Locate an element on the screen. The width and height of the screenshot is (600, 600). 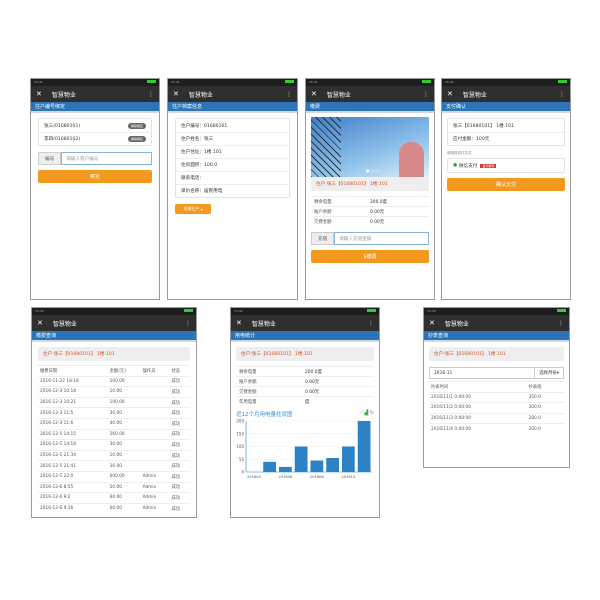
list-item: 张三(01680101) 解除绑定 is located at coordinates (95, 125).